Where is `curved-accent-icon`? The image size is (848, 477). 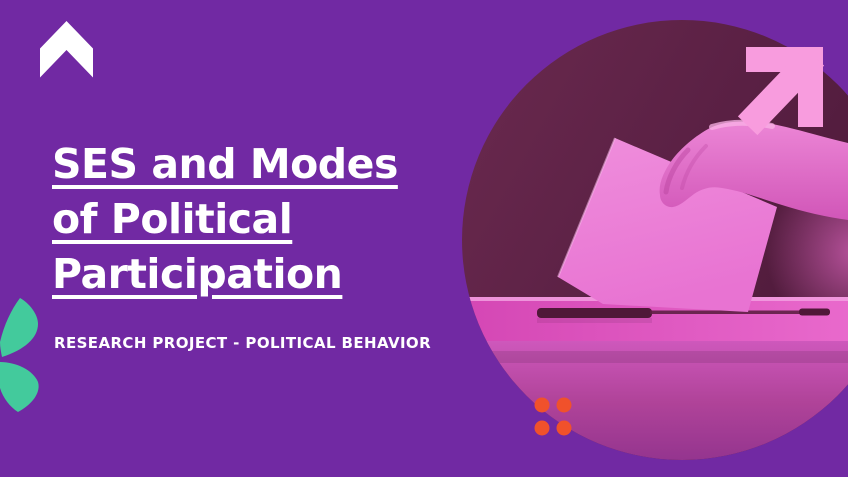
curved-accent-icon is located at coordinates (19, 355).